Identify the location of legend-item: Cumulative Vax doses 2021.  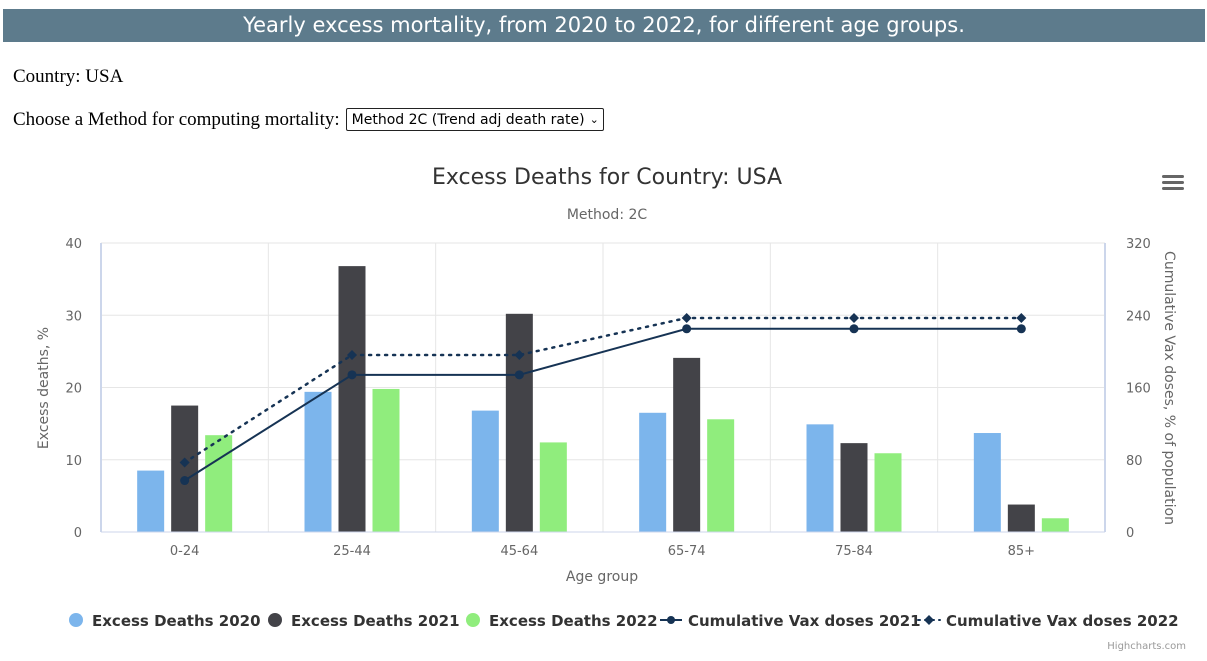
(790, 621).